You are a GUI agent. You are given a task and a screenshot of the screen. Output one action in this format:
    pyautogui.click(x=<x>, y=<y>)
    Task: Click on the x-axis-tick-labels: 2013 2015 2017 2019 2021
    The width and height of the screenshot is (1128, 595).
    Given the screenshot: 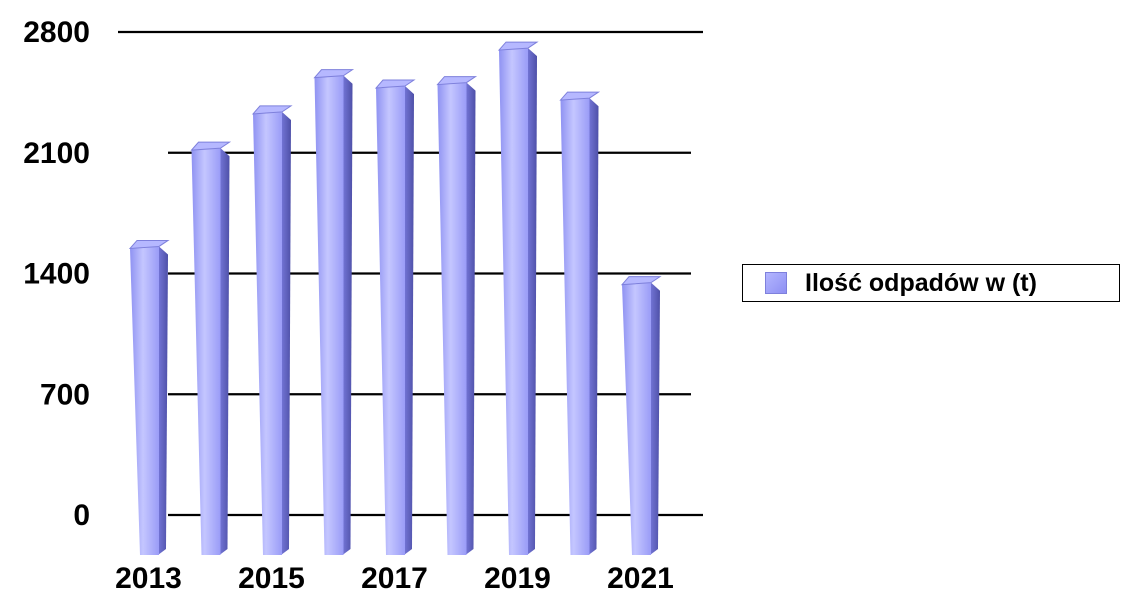 What is the action you would take?
    pyautogui.click(x=394, y=578)
    